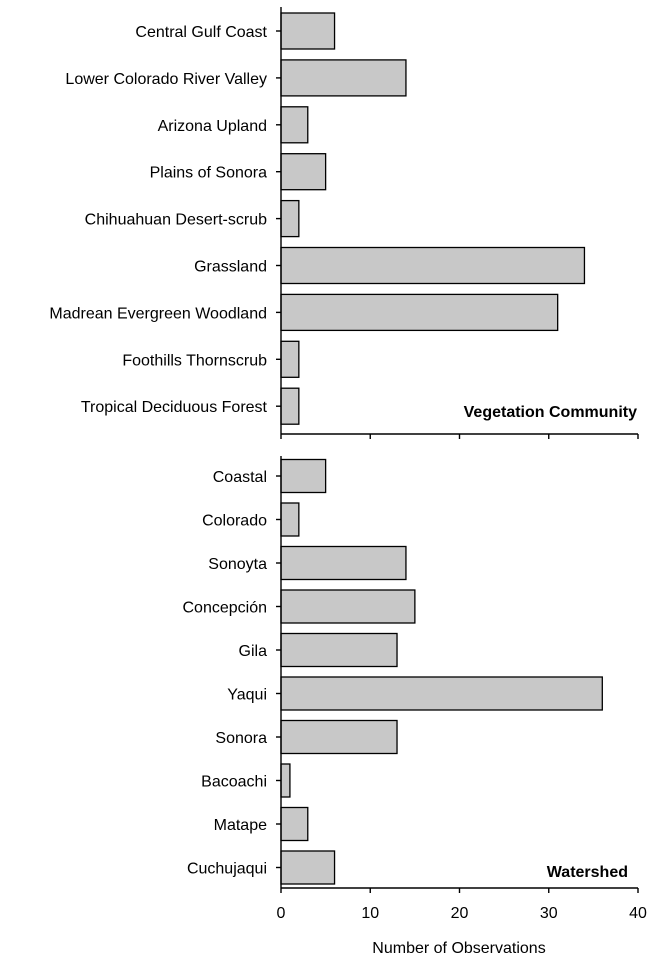 The width and height of the screenshot is (647, 966). Describe the element at coordinates (587, 872) in the screenshot. I see `watershed-panel-title: Watershed` at that location.